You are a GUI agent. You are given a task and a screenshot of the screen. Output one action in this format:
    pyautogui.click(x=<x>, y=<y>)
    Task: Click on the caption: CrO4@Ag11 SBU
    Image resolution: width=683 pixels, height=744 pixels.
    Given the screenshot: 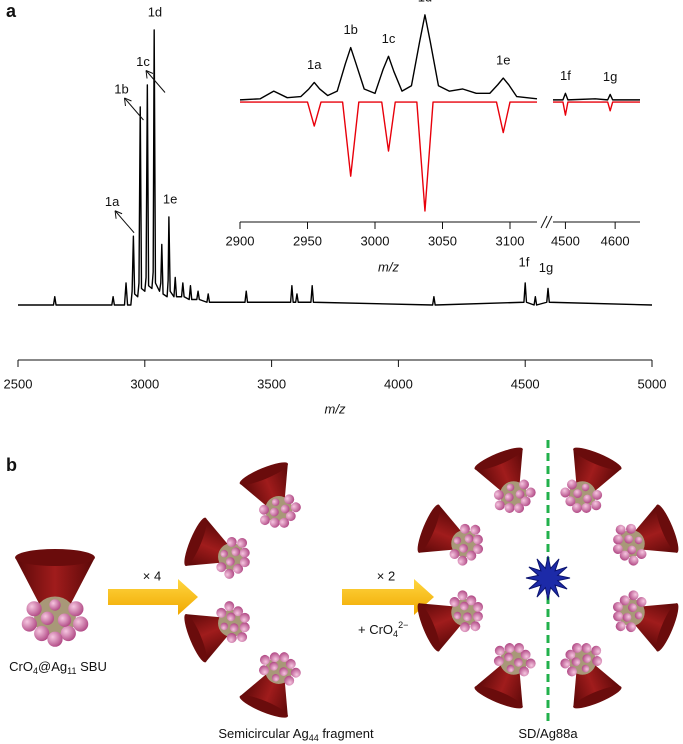 What is the action you would take?
    pyautogui.click(x=58, y=667)
    